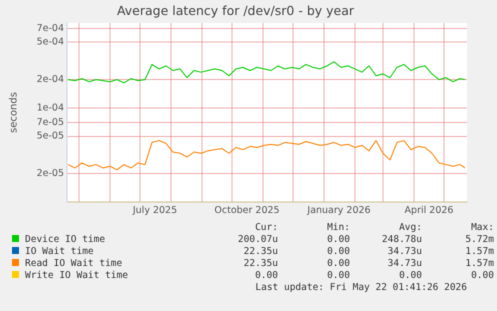 Image resolution: width=497 pixels, height=311 pixels. Describe the element at coordinates (50, 122) in the screenshot. I see `y-tick-label: 7e-05` at that location.